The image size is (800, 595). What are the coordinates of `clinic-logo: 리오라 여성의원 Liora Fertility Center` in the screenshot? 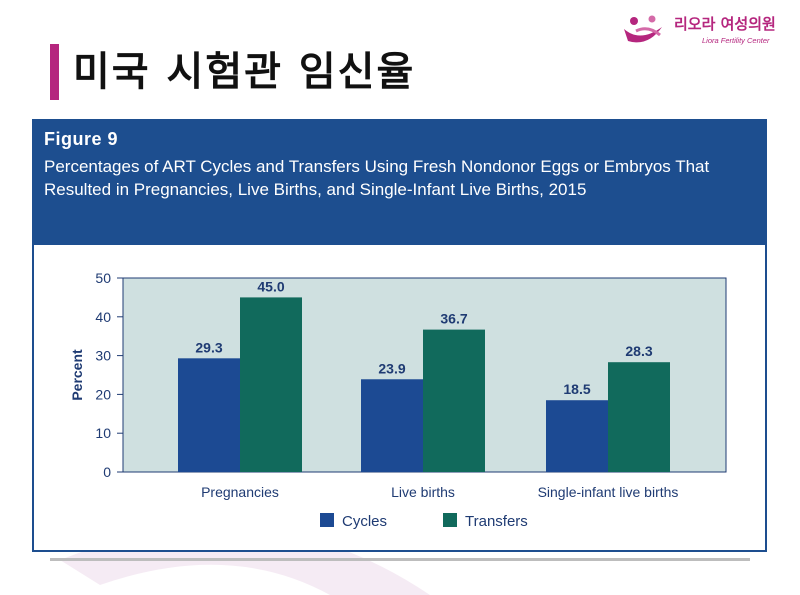 It's located at (702, 33).